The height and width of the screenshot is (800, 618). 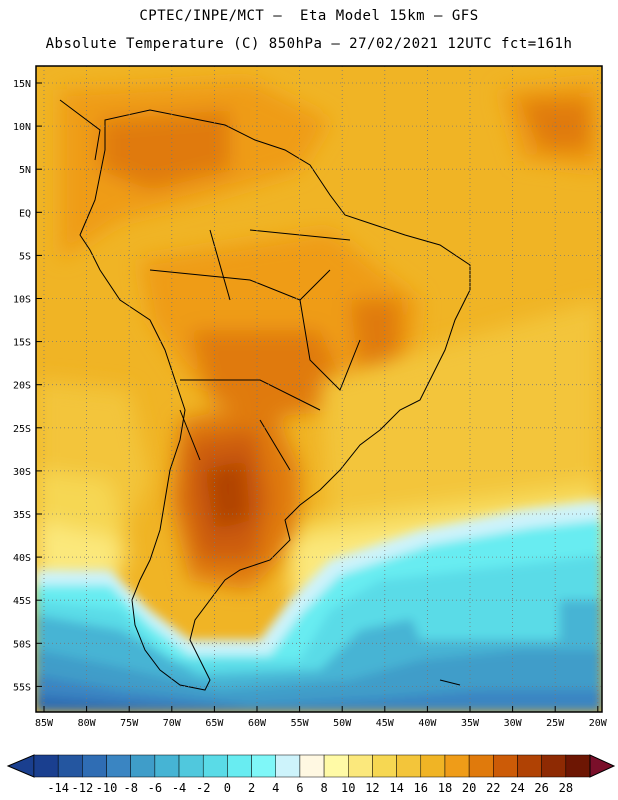 What do you see at coordinates (22, 558) in the screenshot?
I see `lat-label: 40S` at bounding box center [22, 558].